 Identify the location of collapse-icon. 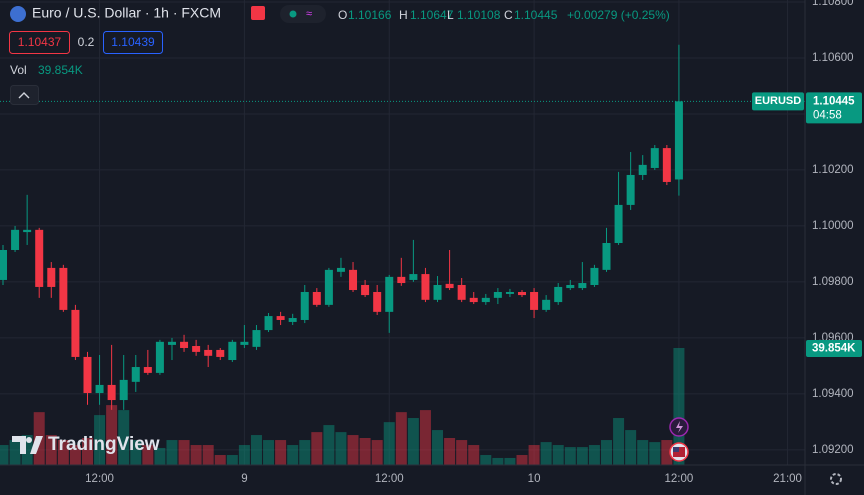
(24, 95).